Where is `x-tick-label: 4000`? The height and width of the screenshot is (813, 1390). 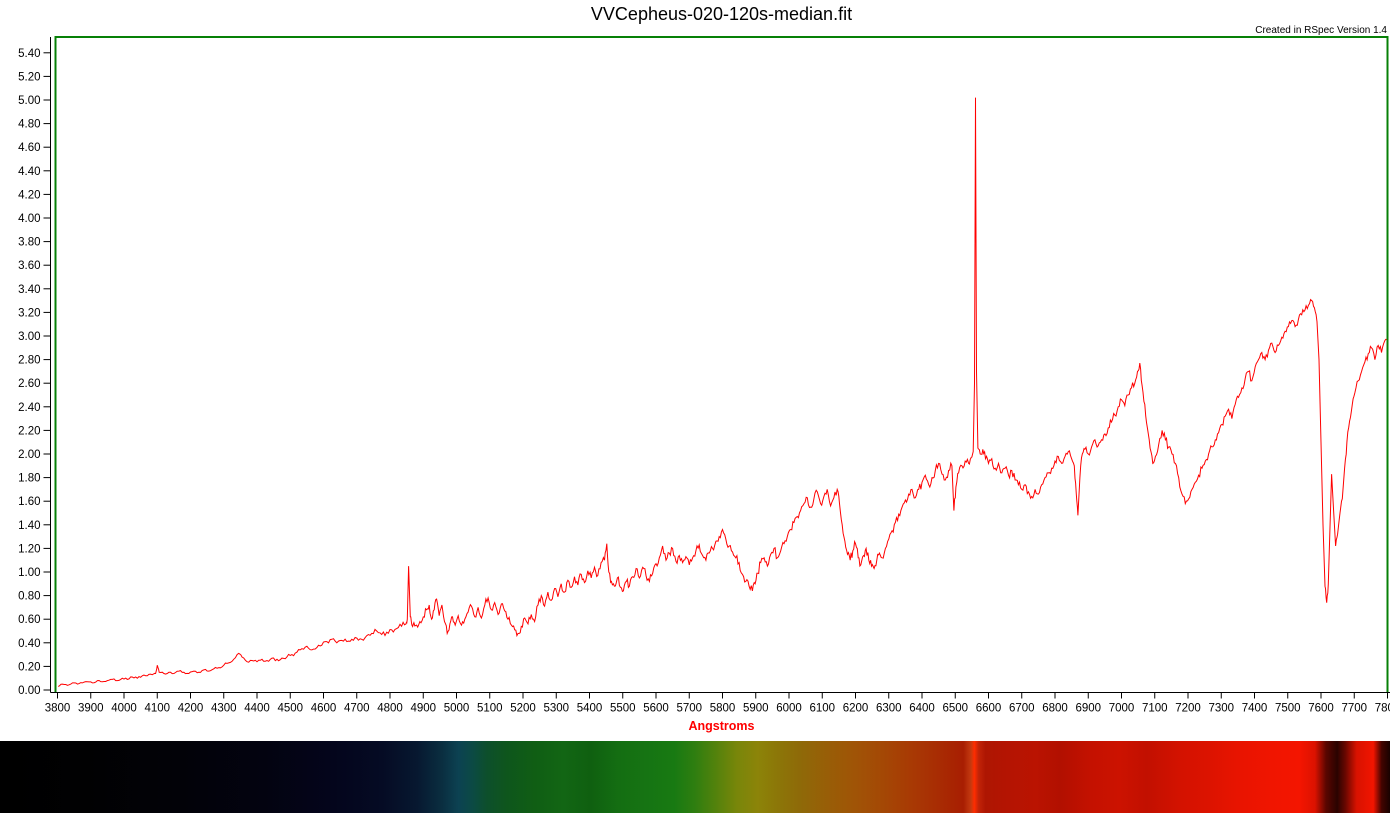
x-tick-label: 4000 is located at coordinates (124, 709).